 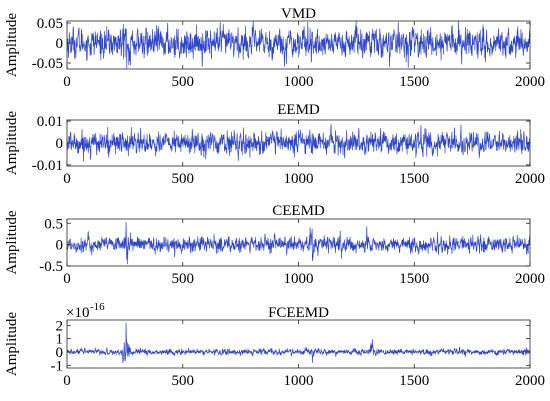 What do you see at coordinates (77, 313) in the screenshot?
I see `y-multiplier-base: ×10` at bounding box center [77, 313].